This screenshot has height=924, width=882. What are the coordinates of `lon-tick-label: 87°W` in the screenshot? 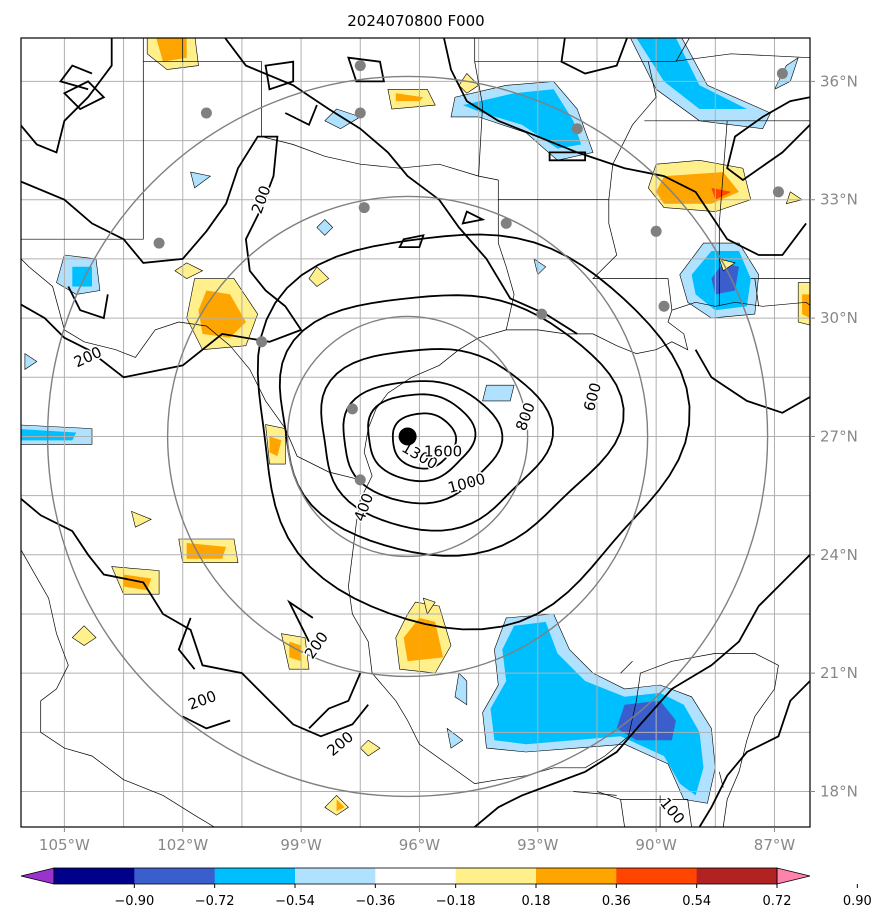 It's located at (775, 845).